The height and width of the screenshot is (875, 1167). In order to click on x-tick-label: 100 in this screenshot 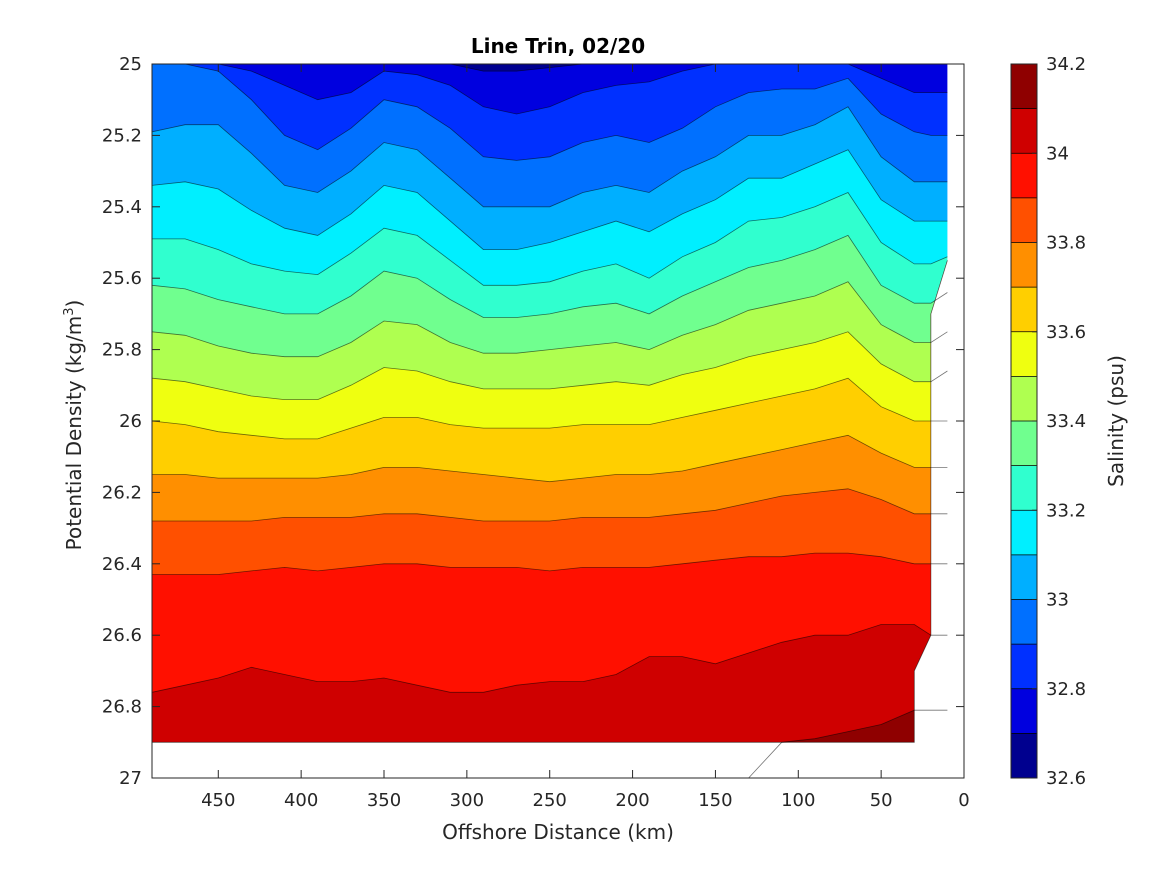, I will do `click(798, 800)`.